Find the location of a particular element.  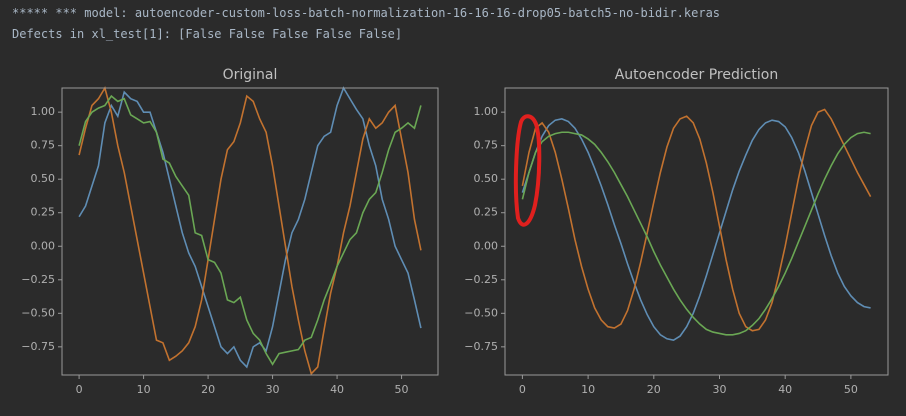

chart-title: Autoencoder Prediction is located at coordinates (697, 75).